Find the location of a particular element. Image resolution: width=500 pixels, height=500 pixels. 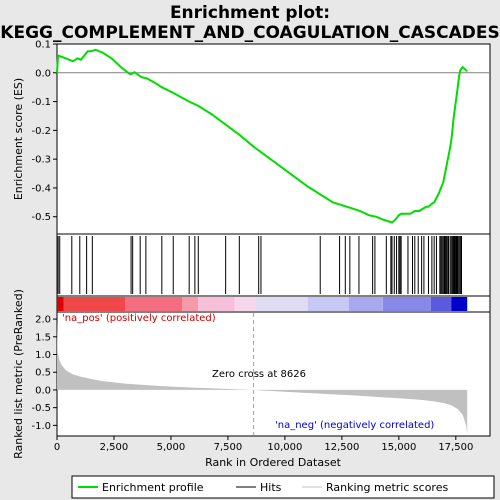

es-ytick-label: -0.3 is located at coordinates (41, 160).